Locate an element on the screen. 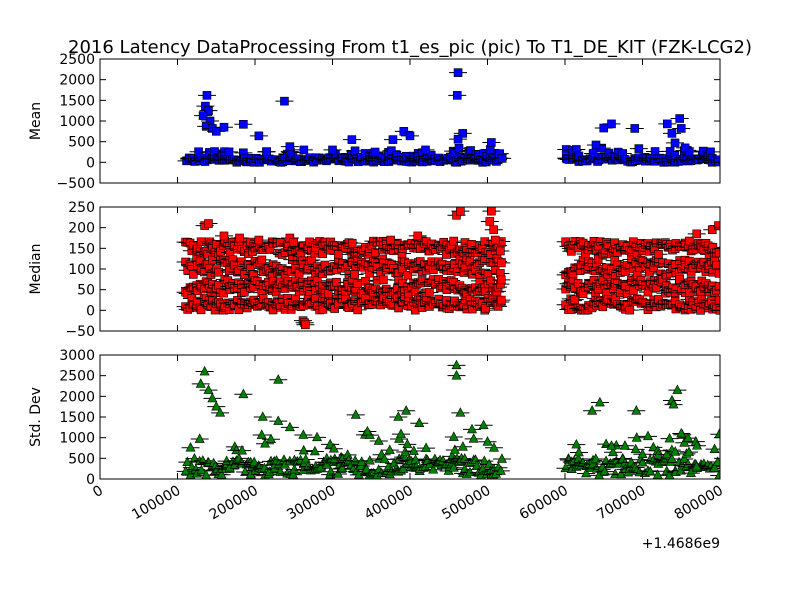 The width and height of the screenshot is (800, 600). y-tick-label: 150 is located at coordinates (81, 249).